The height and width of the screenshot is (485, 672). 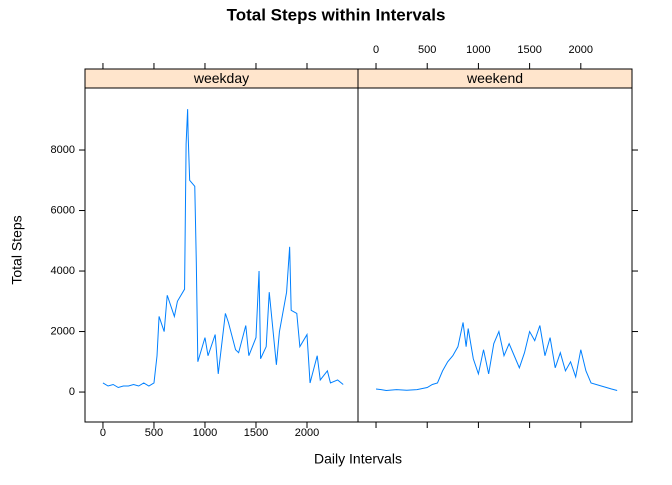 What do you see at coordinates (17, 249) in the screenshot?
I see `y-axis-label: Total Steps` at bounding box center [17, 249].